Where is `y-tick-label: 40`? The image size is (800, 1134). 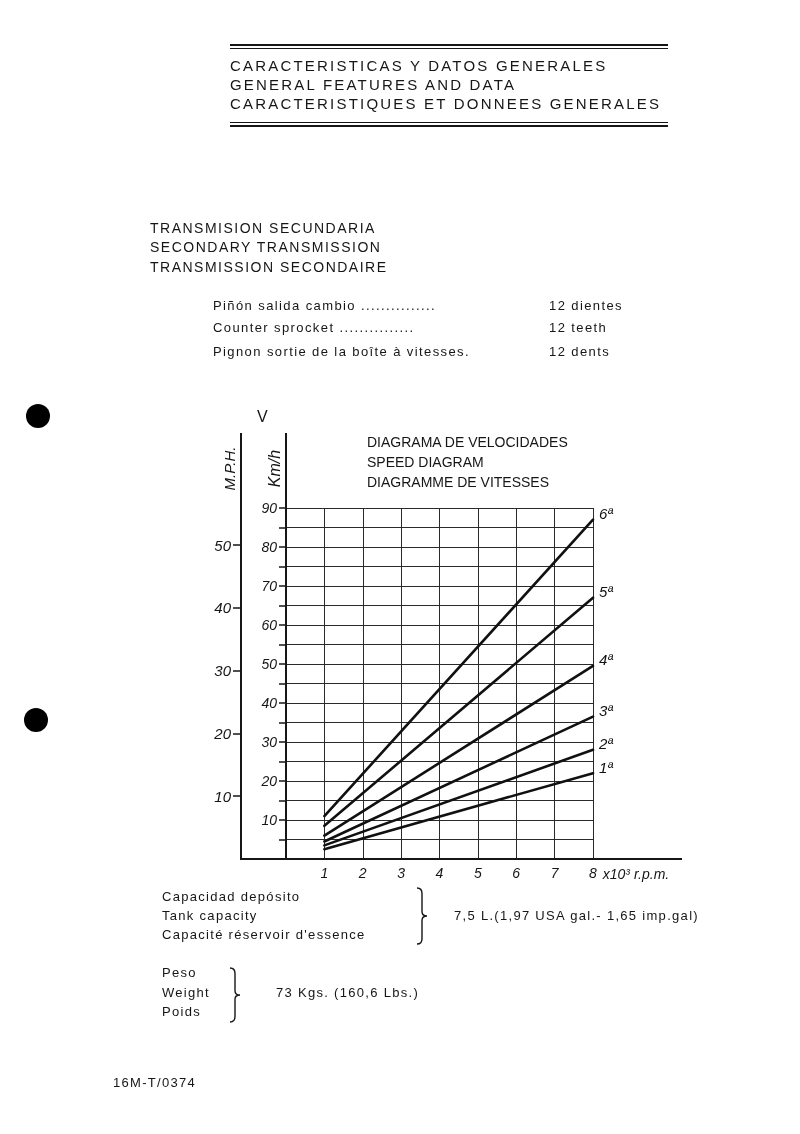
y-tick-label: 40 is located at coordinates (269, 703).